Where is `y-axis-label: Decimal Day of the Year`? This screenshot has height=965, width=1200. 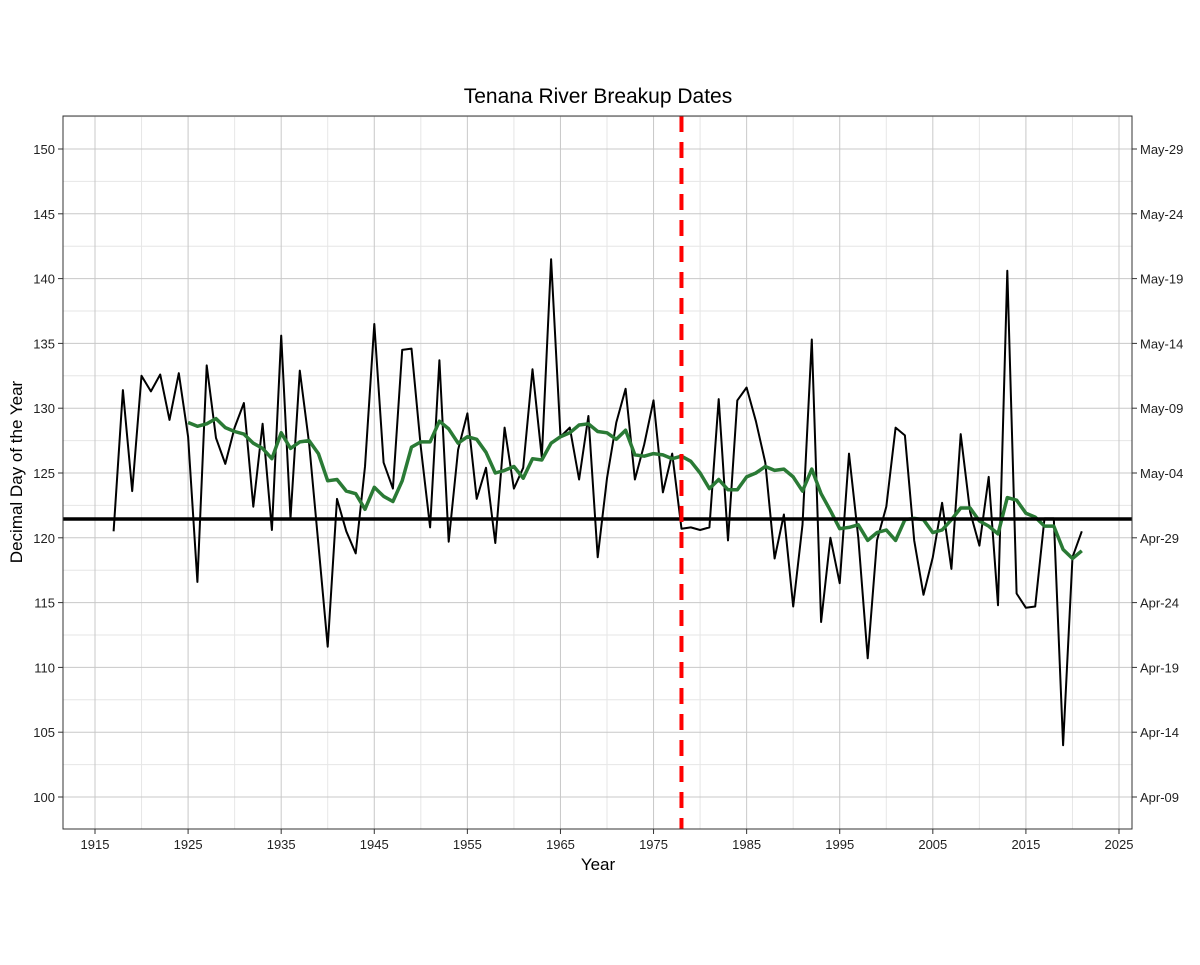
y-axis-label: Decimal Day of the Year is located at coordinates (16, 471).